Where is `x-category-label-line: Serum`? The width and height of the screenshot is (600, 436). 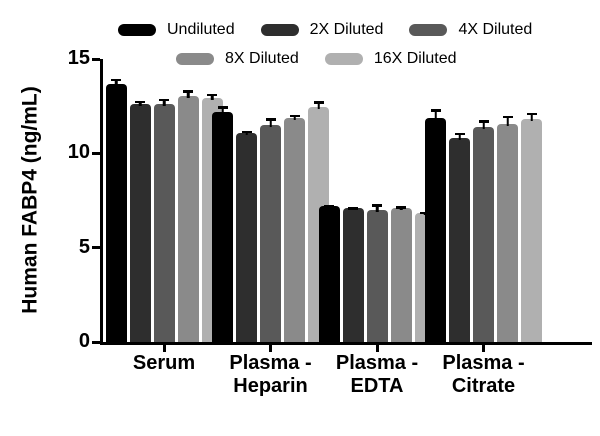
x-category-label-line: Serum is located at coordinates (164, 363).